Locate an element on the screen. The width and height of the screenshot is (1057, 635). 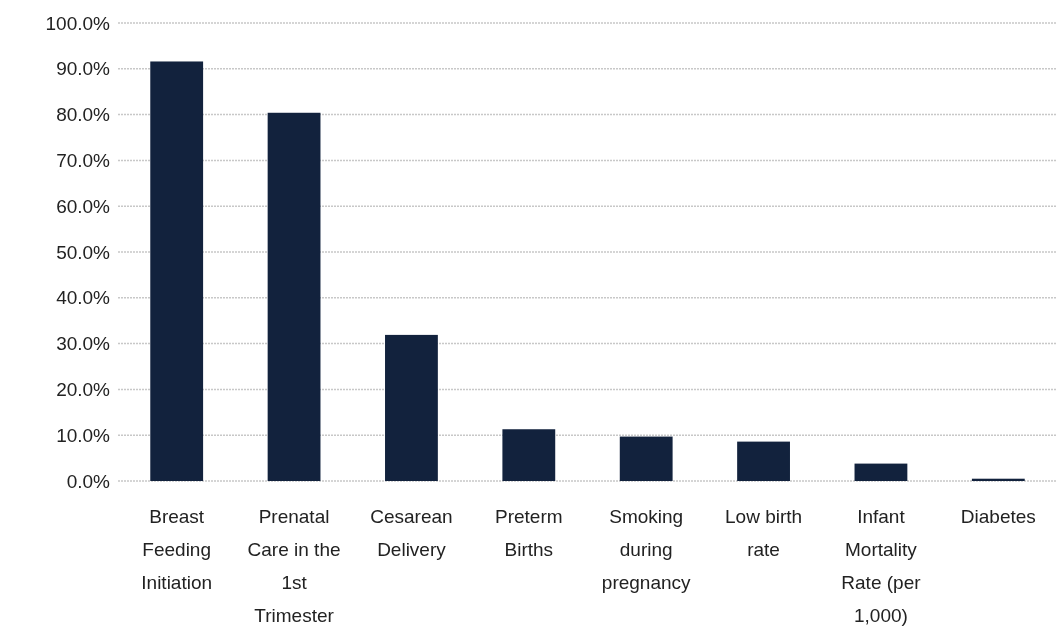
y-tick-label: 20.0% is located at coordinates (83, 389).